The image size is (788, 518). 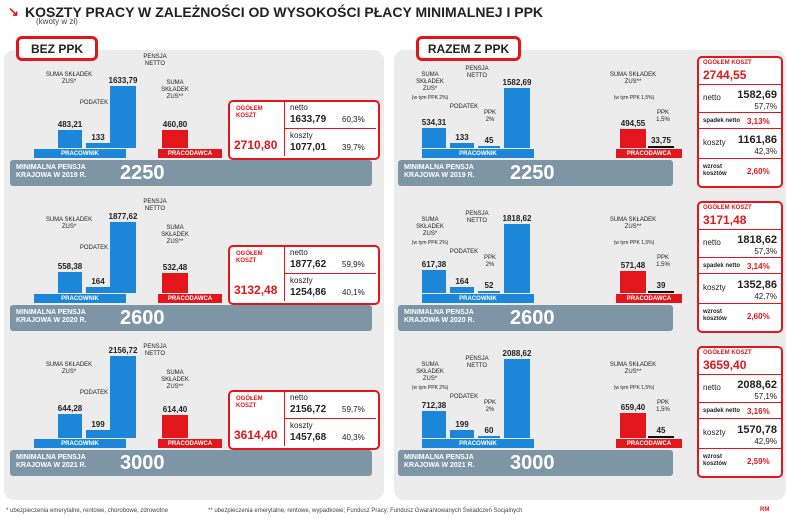 I want to click on value-label-employee-ppk: 45, so click(x=489, y=140).